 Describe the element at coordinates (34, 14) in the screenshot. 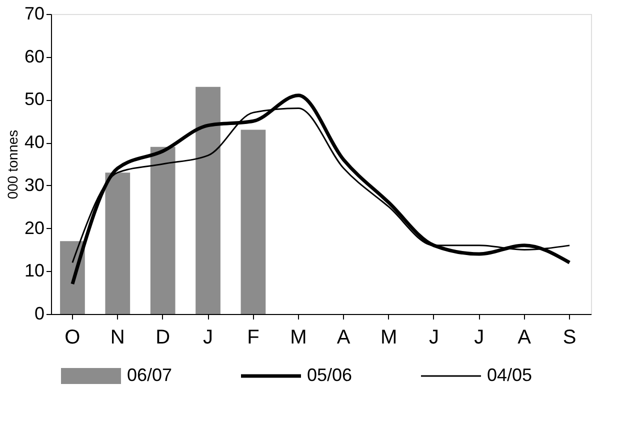

I see `y-tick-label: 70` at that location.